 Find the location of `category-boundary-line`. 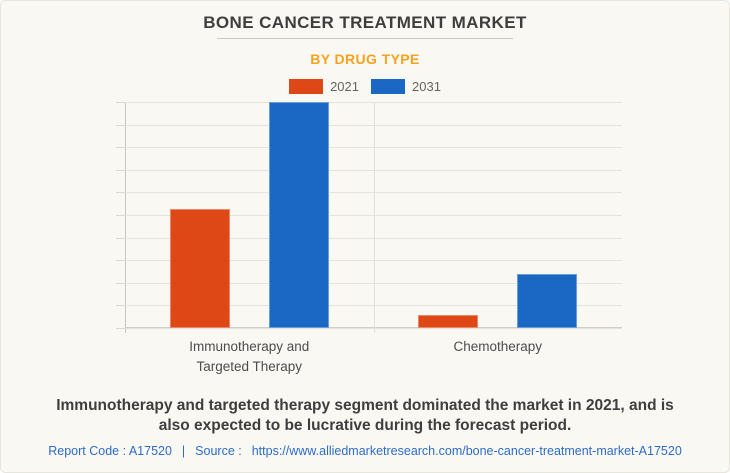

category-boundary-line is located at coordinates (374, 217).